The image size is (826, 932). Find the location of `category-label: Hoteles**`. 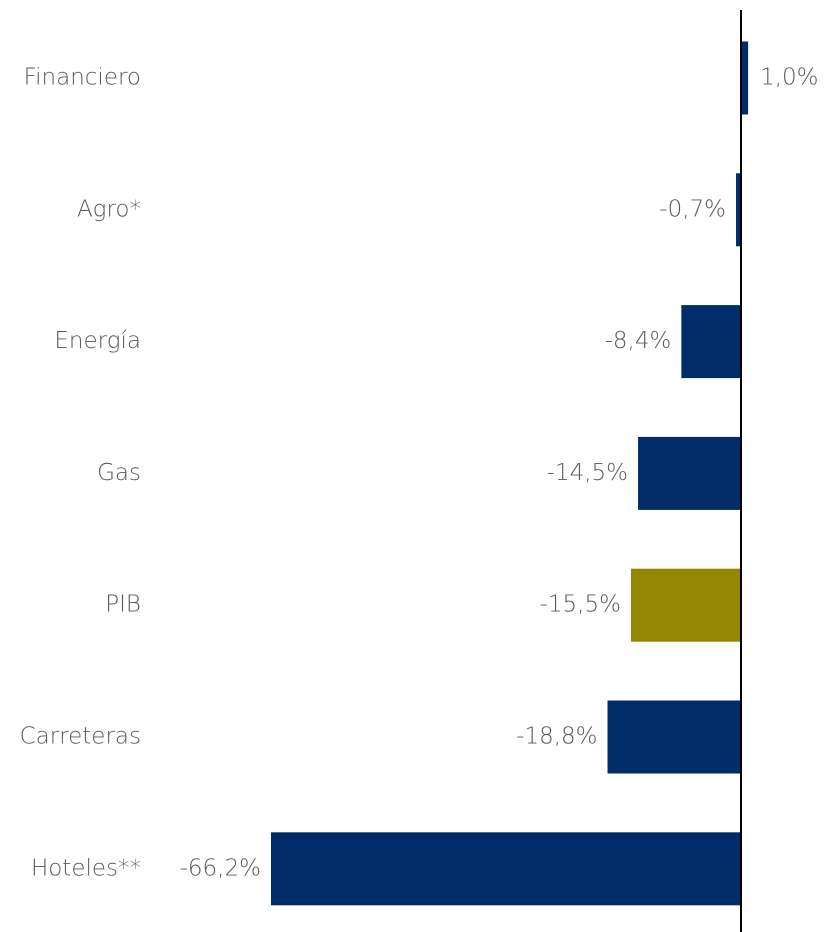

category-label: Hoteles** is located at coordinates (86, 868).